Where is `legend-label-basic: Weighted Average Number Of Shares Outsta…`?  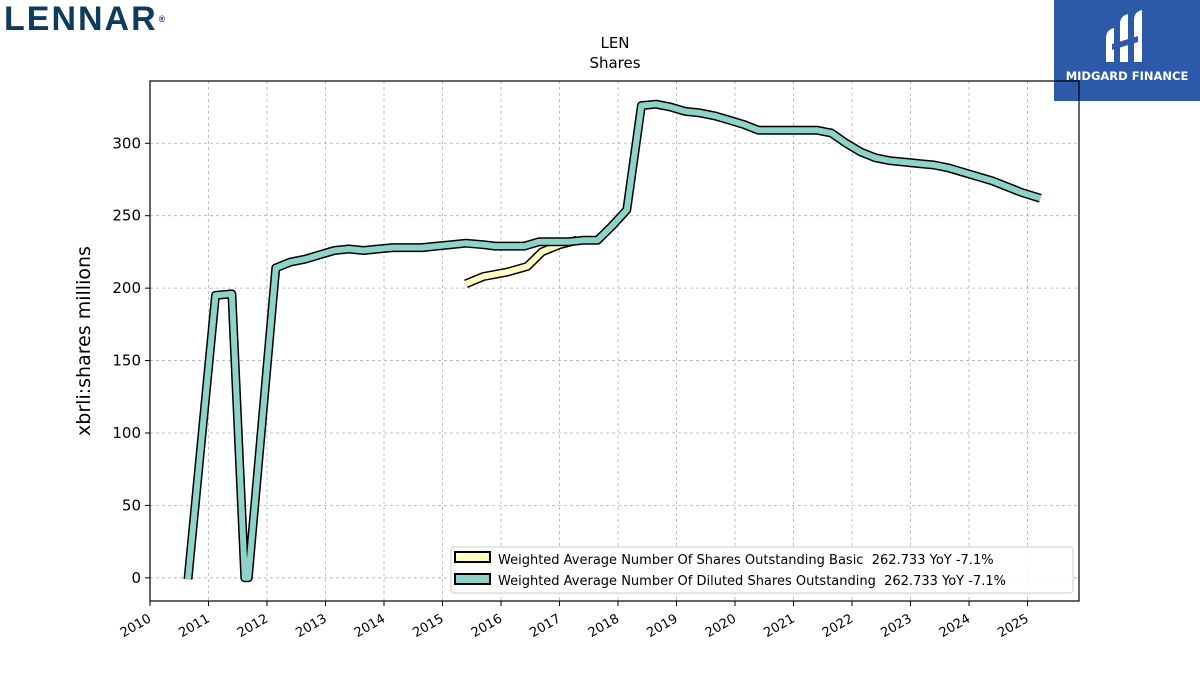
legend-label-basic: Weighted Average Number Of Shares Outsta… is located at coordinates (746, 560).